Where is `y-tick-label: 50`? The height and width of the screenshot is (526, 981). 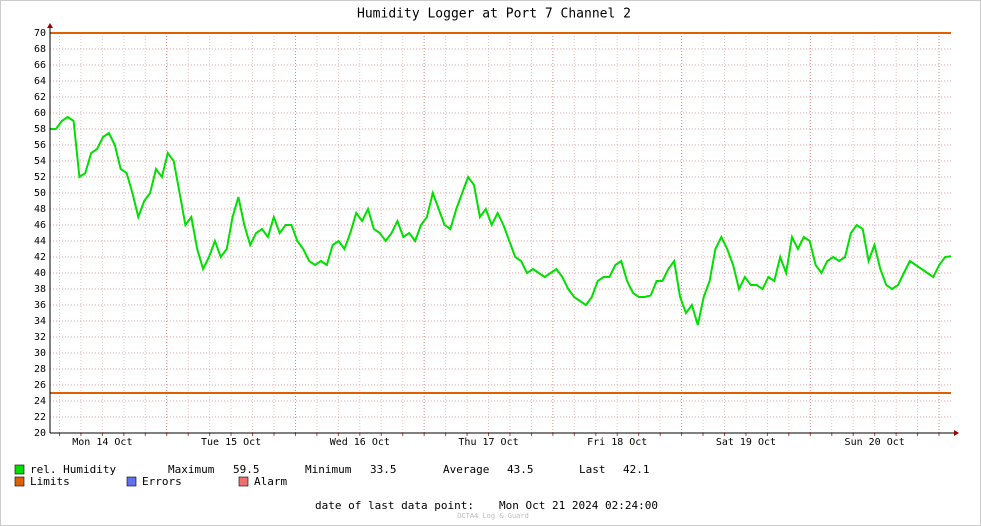
y-tick-label: 50 is located at coordinates (40, 193).